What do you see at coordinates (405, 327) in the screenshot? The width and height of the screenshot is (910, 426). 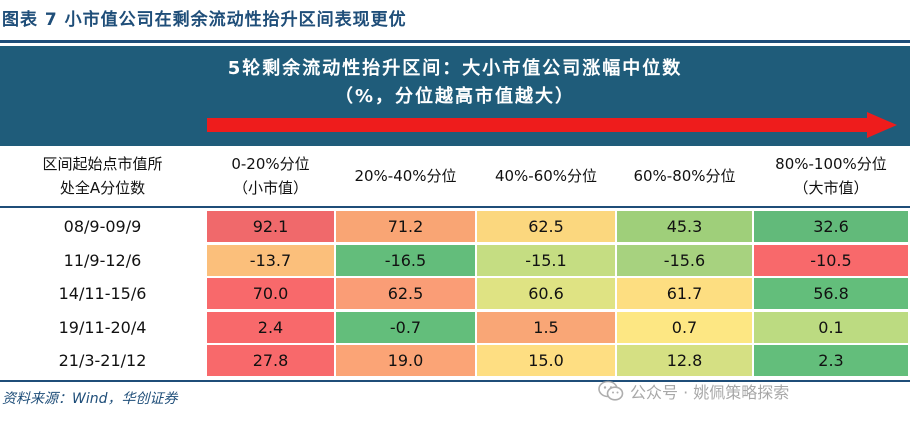 I see `value-cell: -0.7` at bounding box center [405, 327].